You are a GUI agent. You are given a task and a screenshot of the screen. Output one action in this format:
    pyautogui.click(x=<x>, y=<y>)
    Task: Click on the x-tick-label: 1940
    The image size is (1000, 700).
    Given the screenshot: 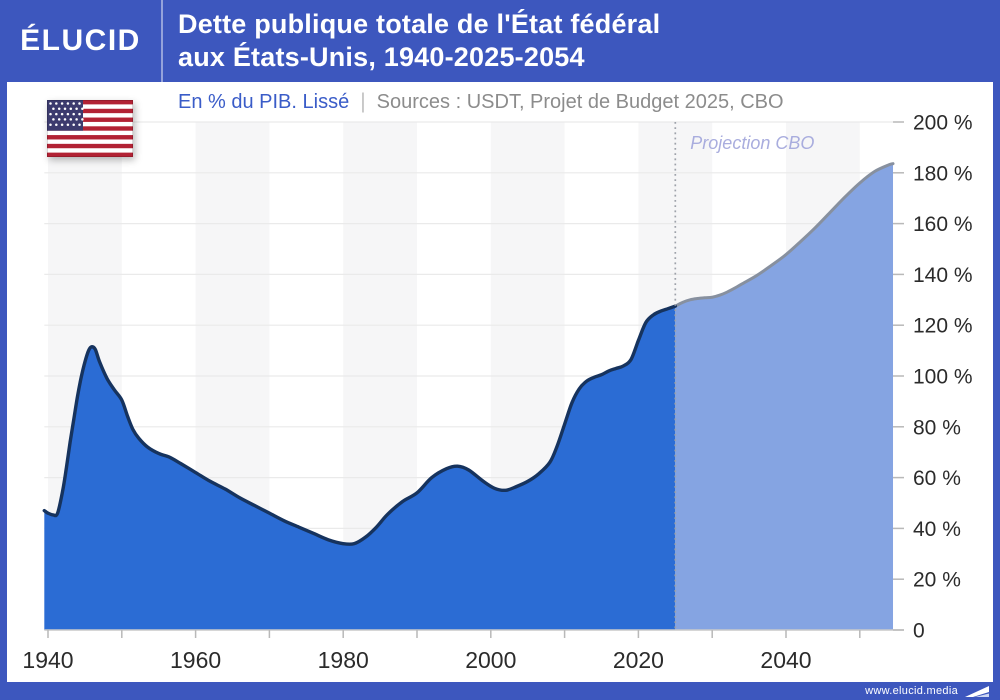 What is the action you would take?
    pyautogui.click(x=47, y=660)
    